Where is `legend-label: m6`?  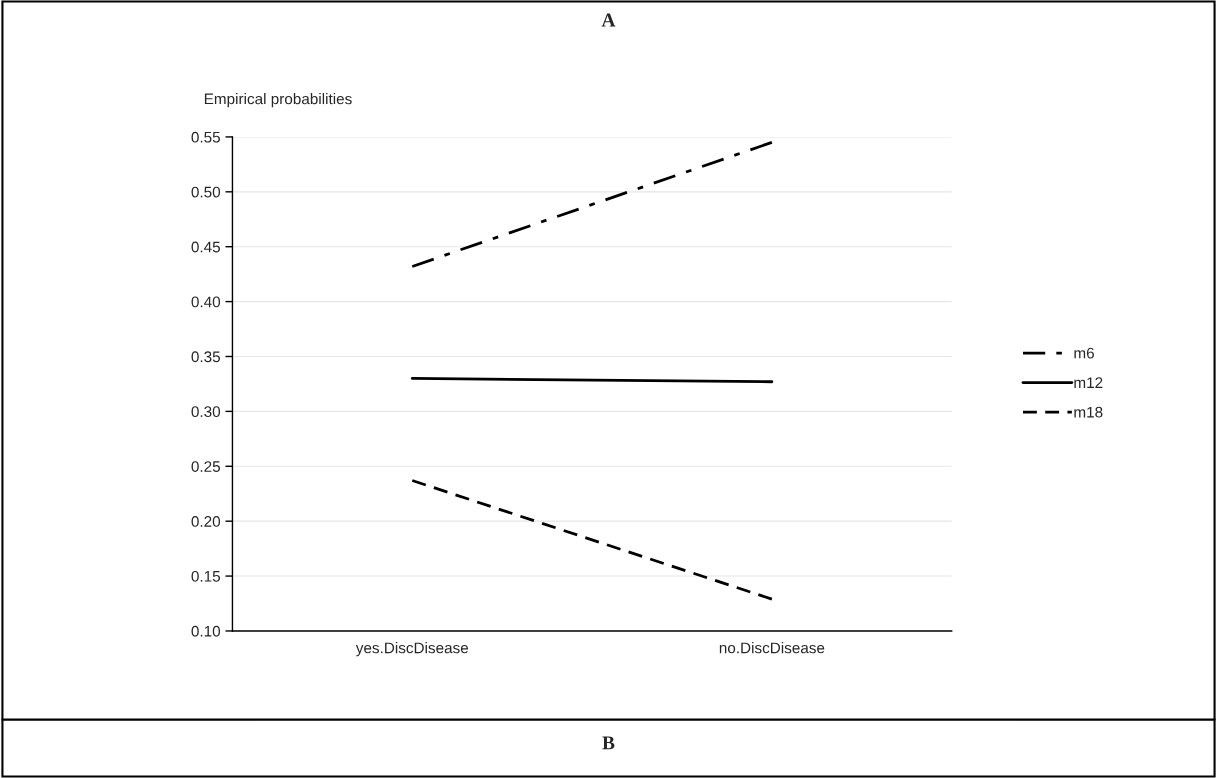 legend-label: m6 is located at coordinates (1084, 353).